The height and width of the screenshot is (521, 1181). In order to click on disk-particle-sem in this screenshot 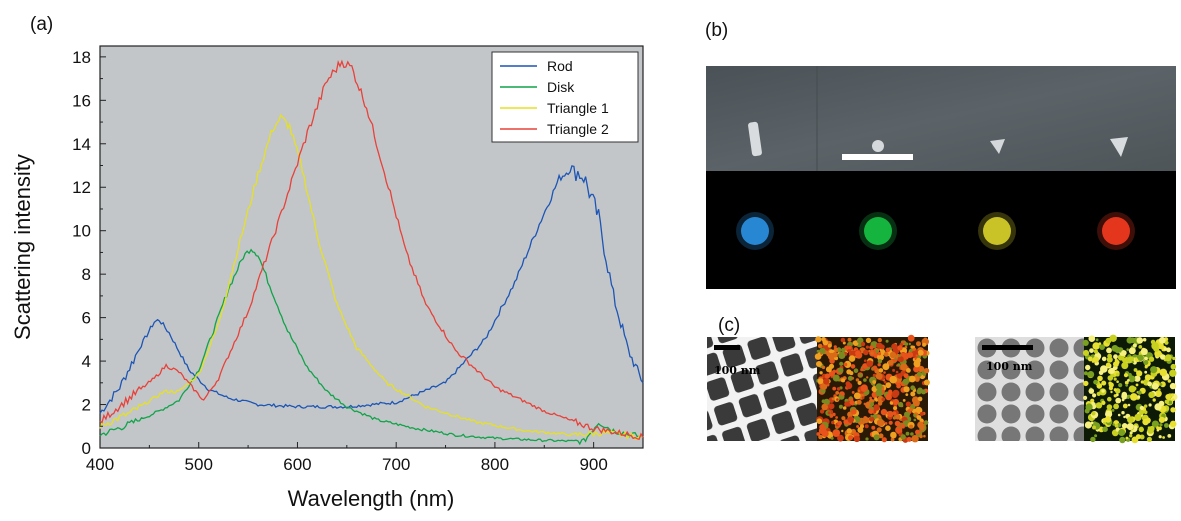, I will do `click(878, 146)`.